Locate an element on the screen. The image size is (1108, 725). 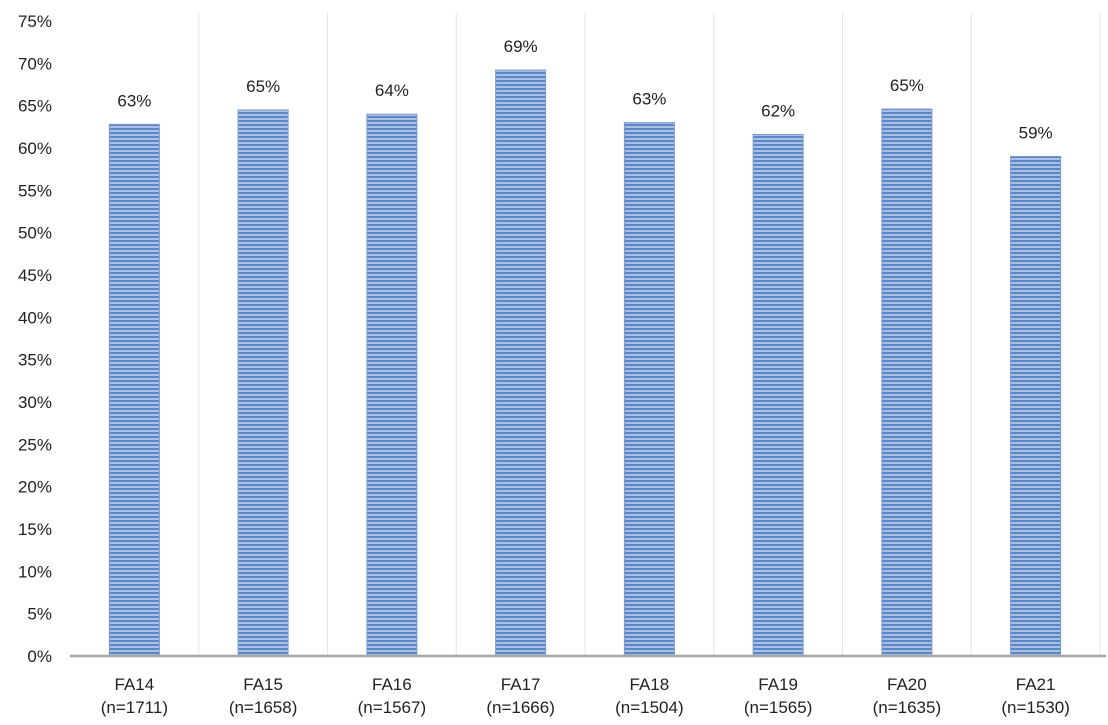
y-tick-label: 60% is located at coordinates (35, 148).